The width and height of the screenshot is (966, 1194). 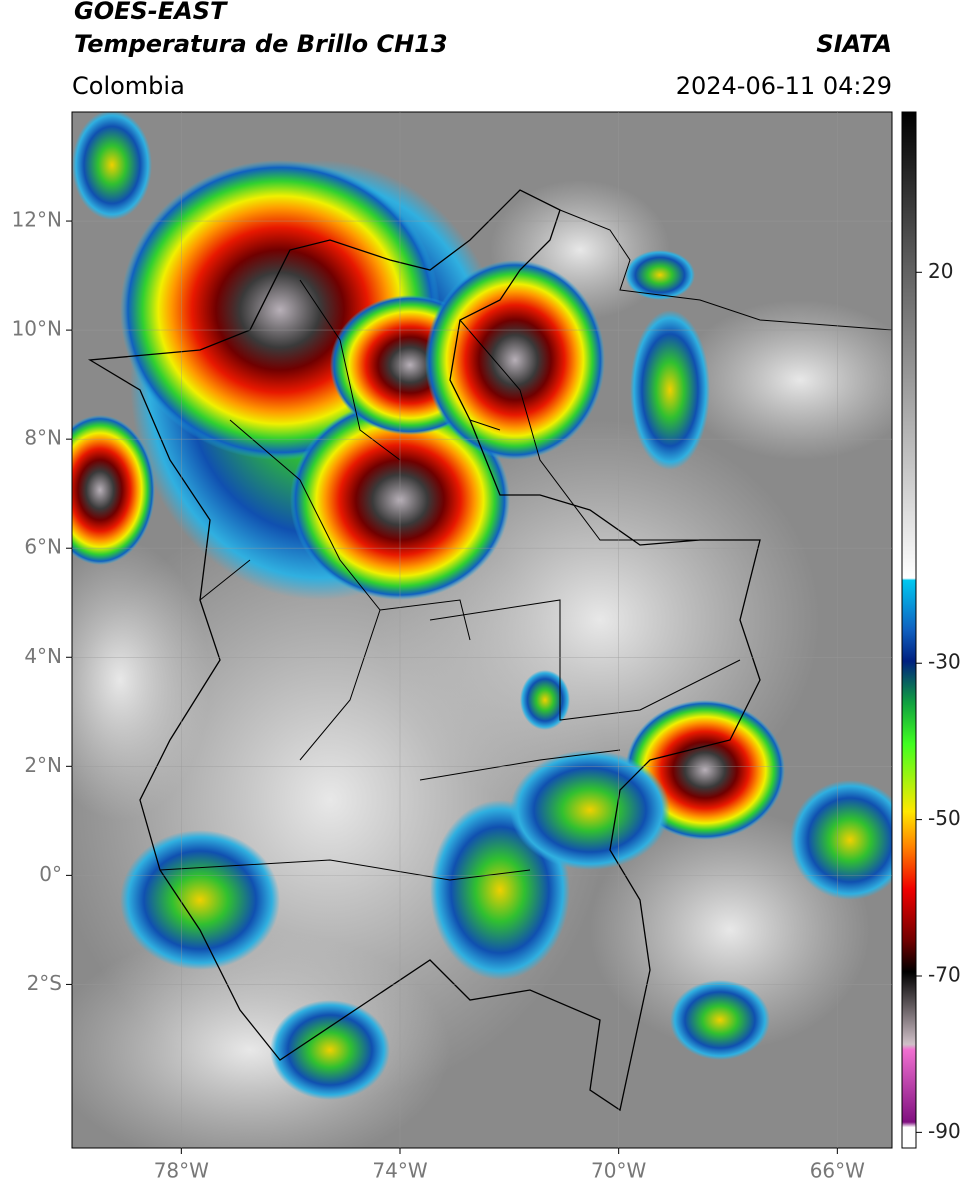 What do you see at coordinates (37, 329) in the screenshot?
I see `y-tick-label: 10°N` at bounding box center [37, 329].